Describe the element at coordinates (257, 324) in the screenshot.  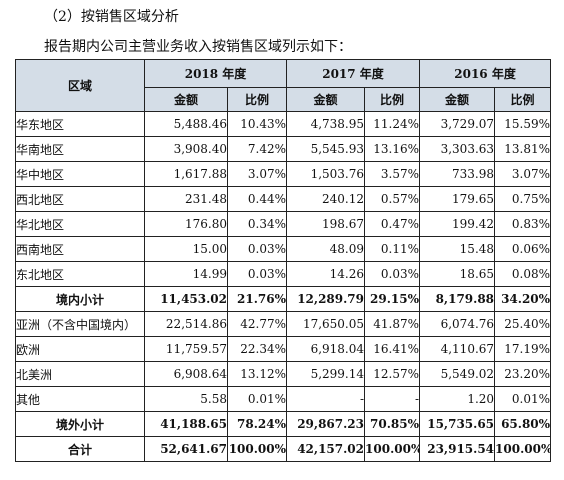
I see `ratio-cell: 42.77%` at that location.